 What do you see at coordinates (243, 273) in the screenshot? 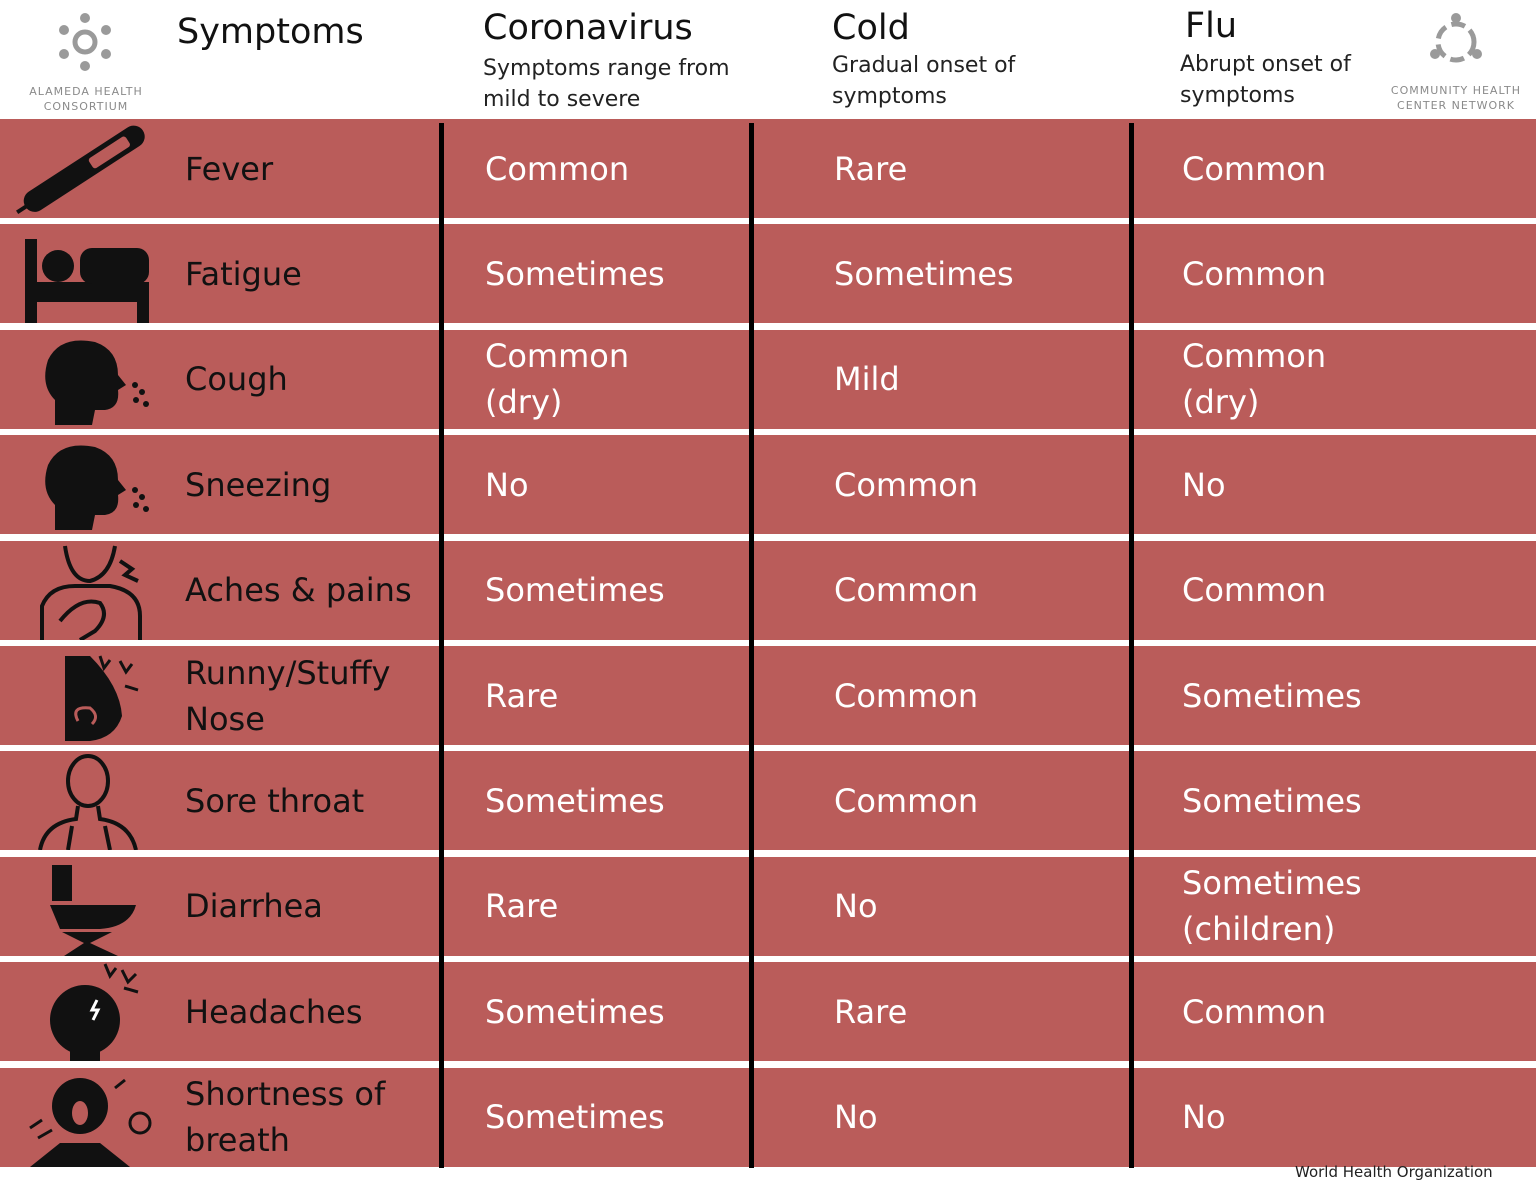
I see `symptom-name: Fatigue` at bounding box center [243, 273].